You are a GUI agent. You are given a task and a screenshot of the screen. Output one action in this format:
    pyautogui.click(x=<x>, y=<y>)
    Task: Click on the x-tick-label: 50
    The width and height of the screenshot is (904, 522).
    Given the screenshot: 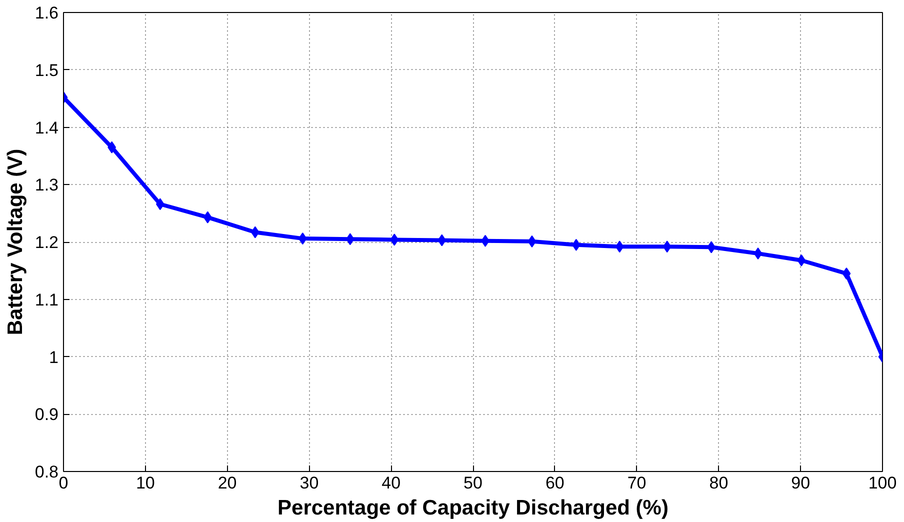 What is the action you would take?
    pyautogui.click(x=473, y=483)
    